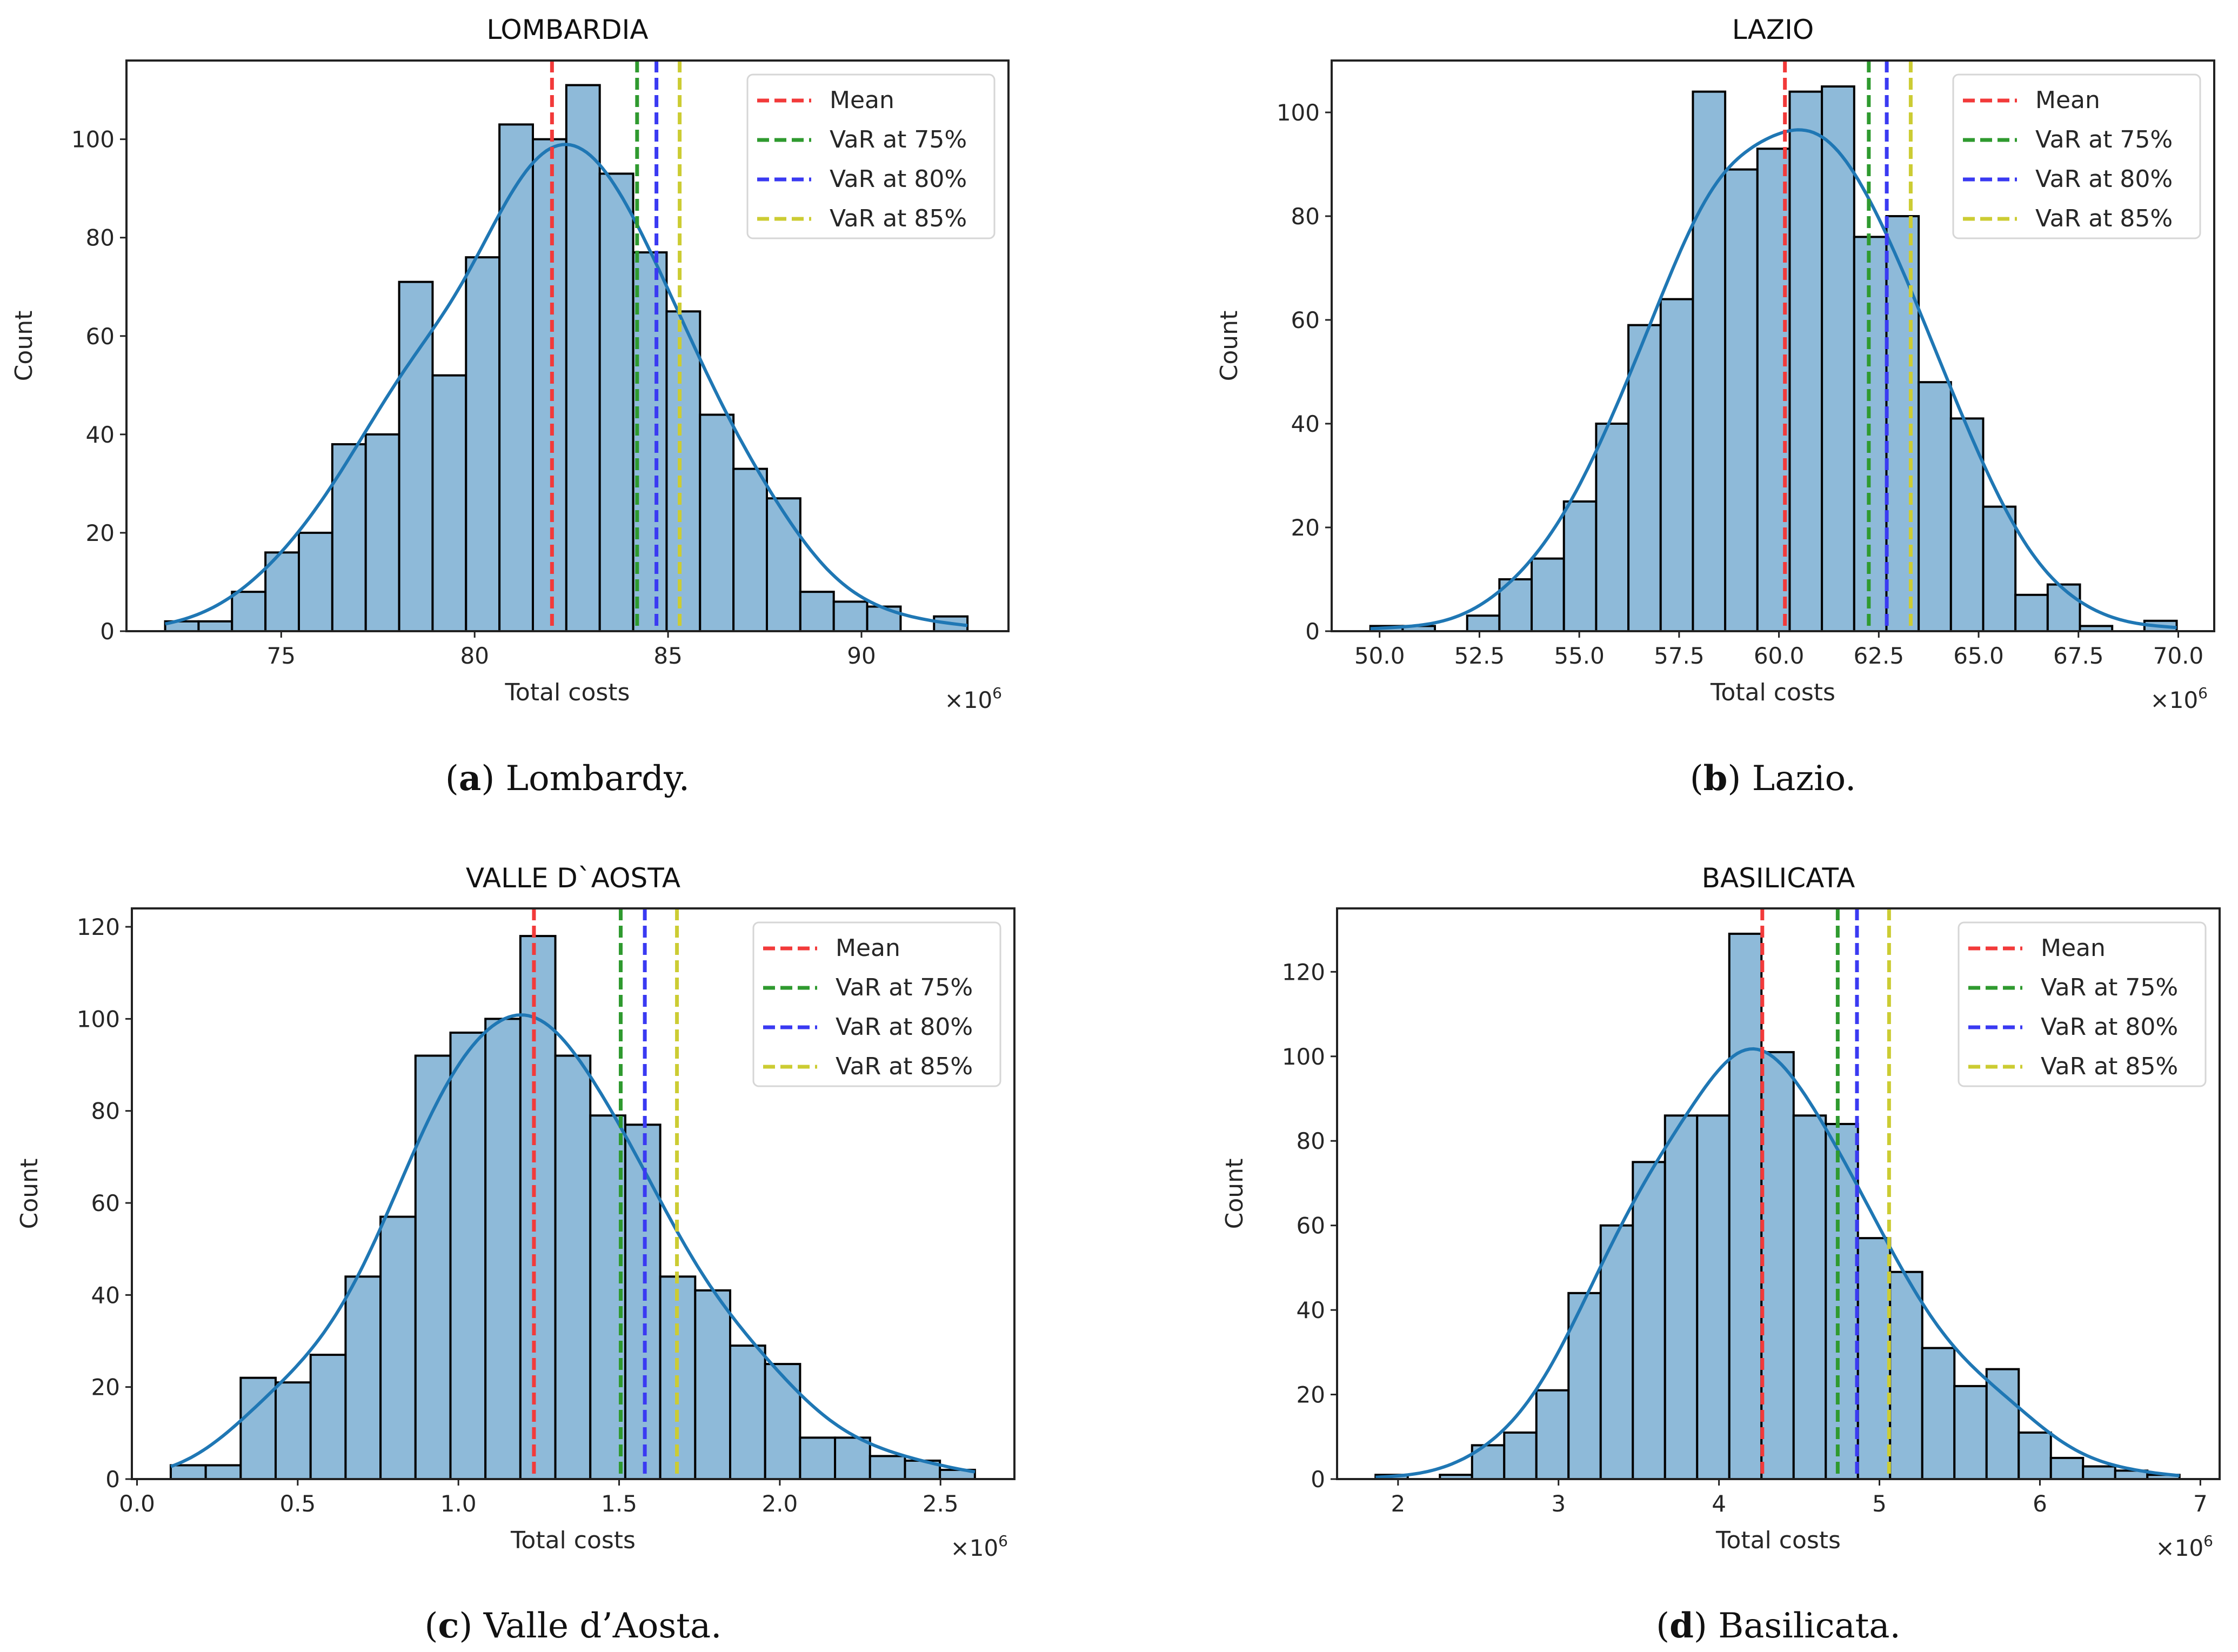 Image resolution: width=2238 pixels, height=1652 pixels. What do you see at coordinates (1773, 29) in the screenshot?
I see `chart-title: LAZIO` at bounding box center [1773, 29].